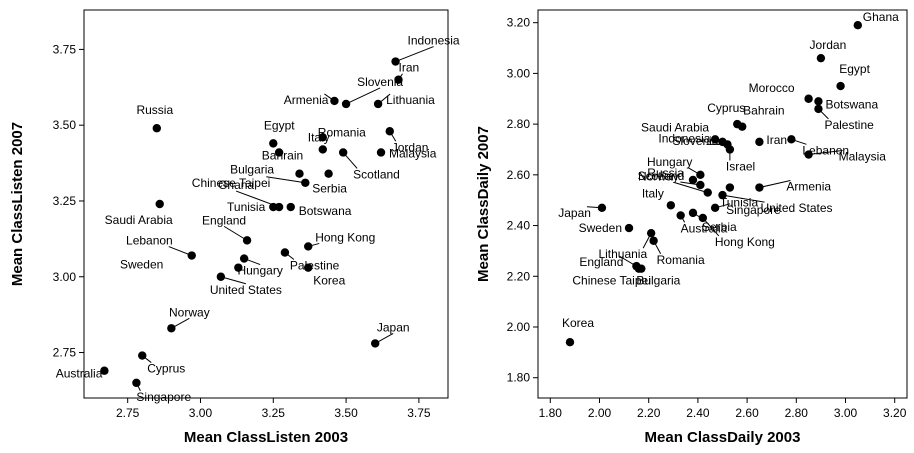  Describe the element at coordinates (410, 100) in the screenshot. I see `point-label: Lithuania` at that location.